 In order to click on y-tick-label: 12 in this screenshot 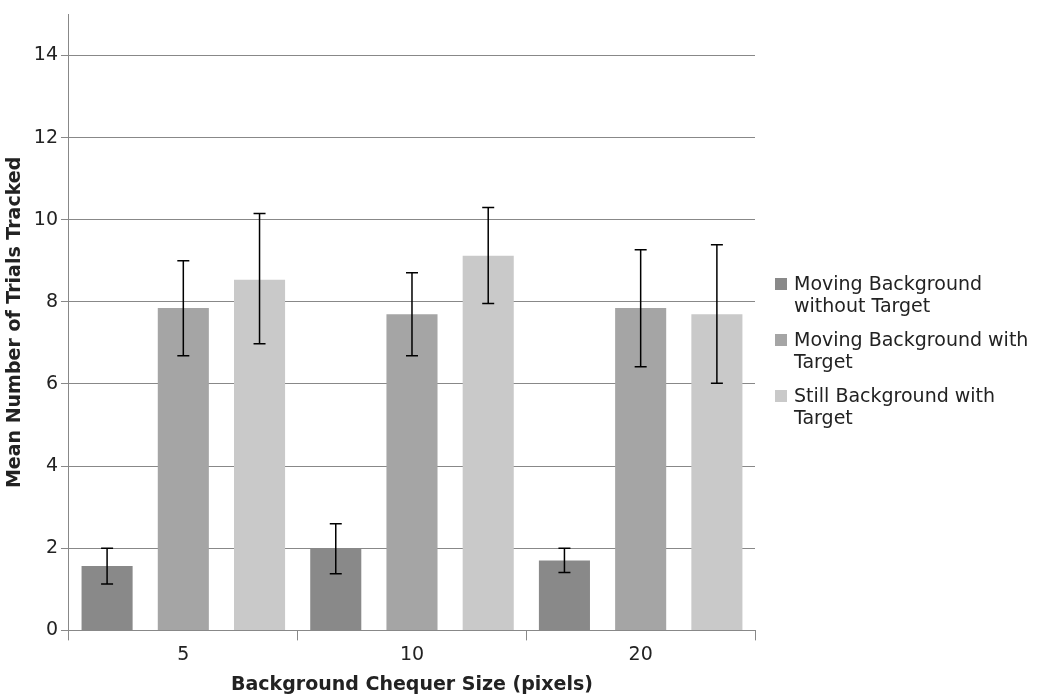, I will do `click(45, 135)`.